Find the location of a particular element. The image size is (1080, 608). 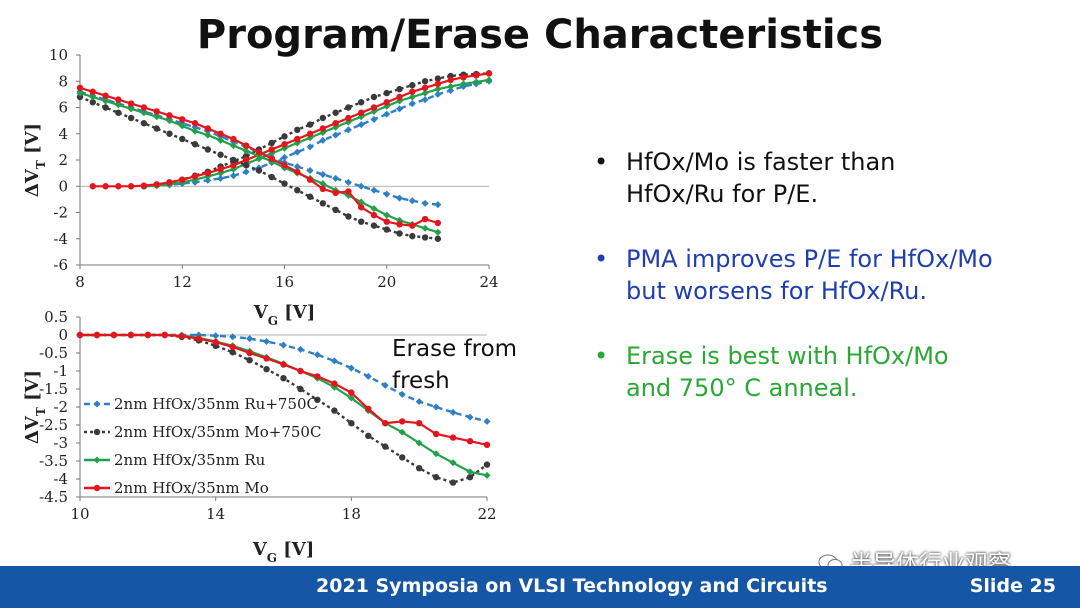

y-tick-label: -6 is located at coordinates (60, 265).